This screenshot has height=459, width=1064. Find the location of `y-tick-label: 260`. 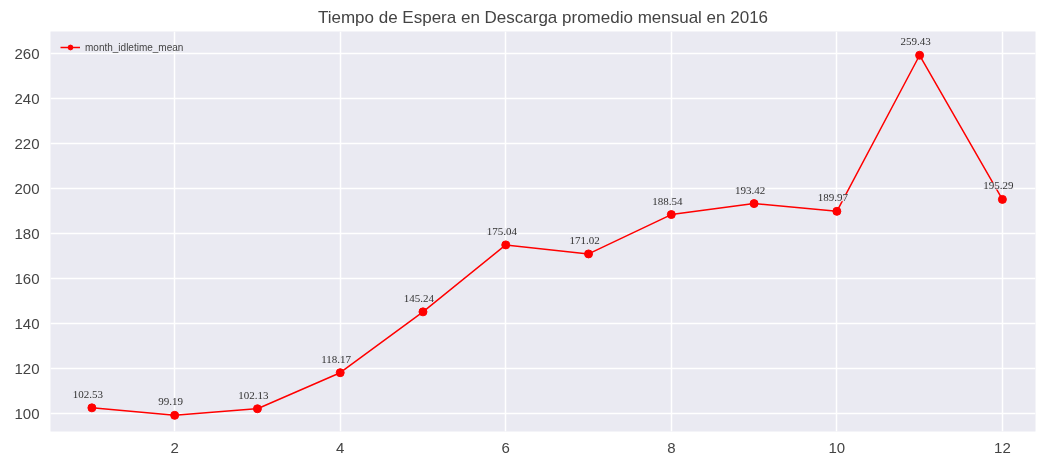

y-tick-label: 260 is located at coordinates (27, 53).